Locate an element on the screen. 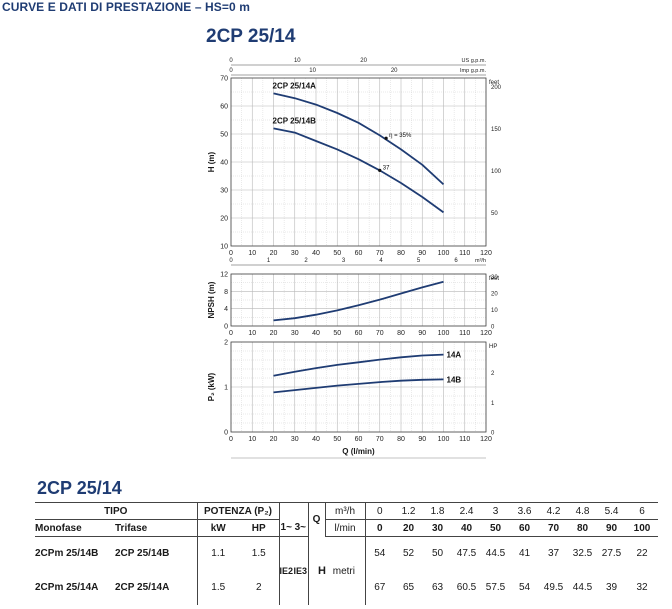 This screenshot has width=672, height=609. top-tick-label: 4 is located at coordinates (381, 261).